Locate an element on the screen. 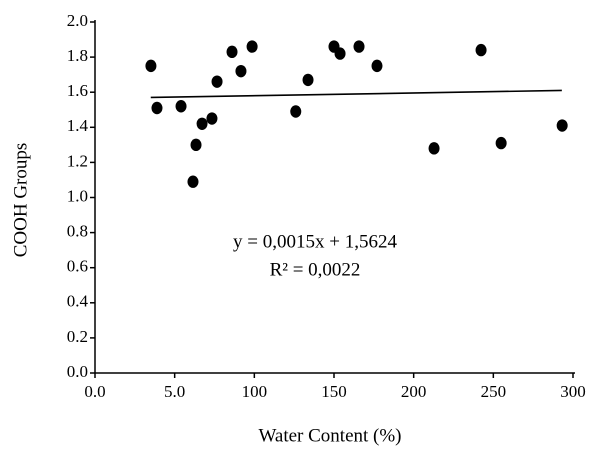 Image resolution: width=598 pixels, height=453 pixels. y-tick-label: 0.8 is located at coordinates (77, 231).